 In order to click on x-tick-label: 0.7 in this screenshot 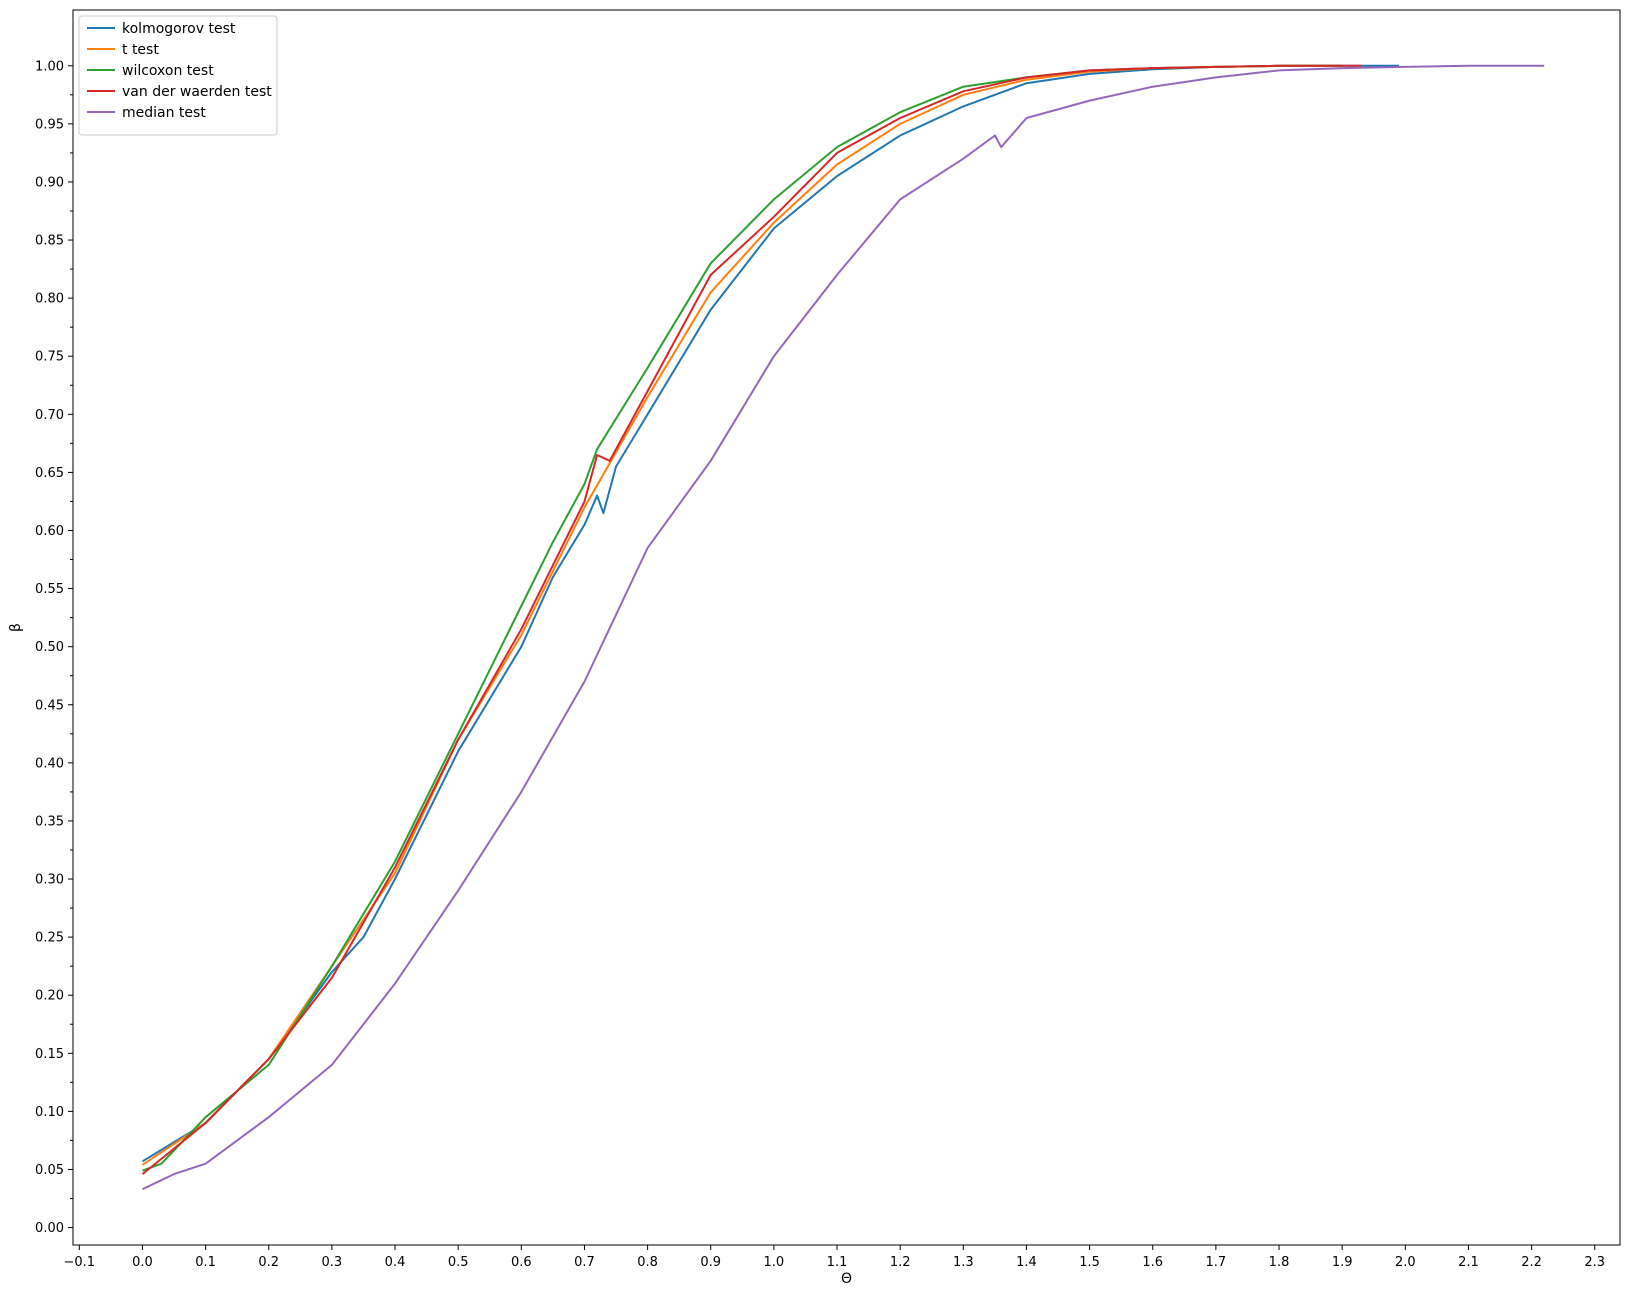, I will do `click(584, 1262)`.